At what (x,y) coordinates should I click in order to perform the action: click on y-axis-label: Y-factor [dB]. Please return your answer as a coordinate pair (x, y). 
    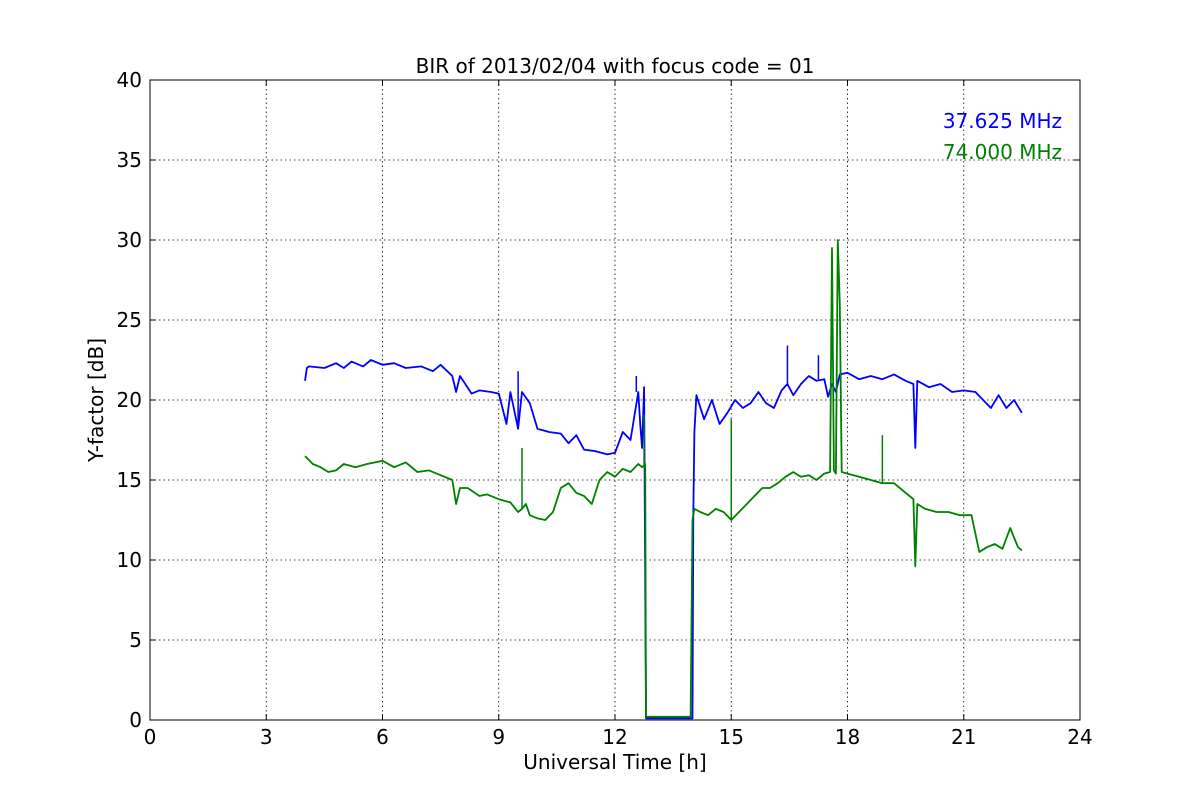
    Looking at the image, I should click on (96, 400).